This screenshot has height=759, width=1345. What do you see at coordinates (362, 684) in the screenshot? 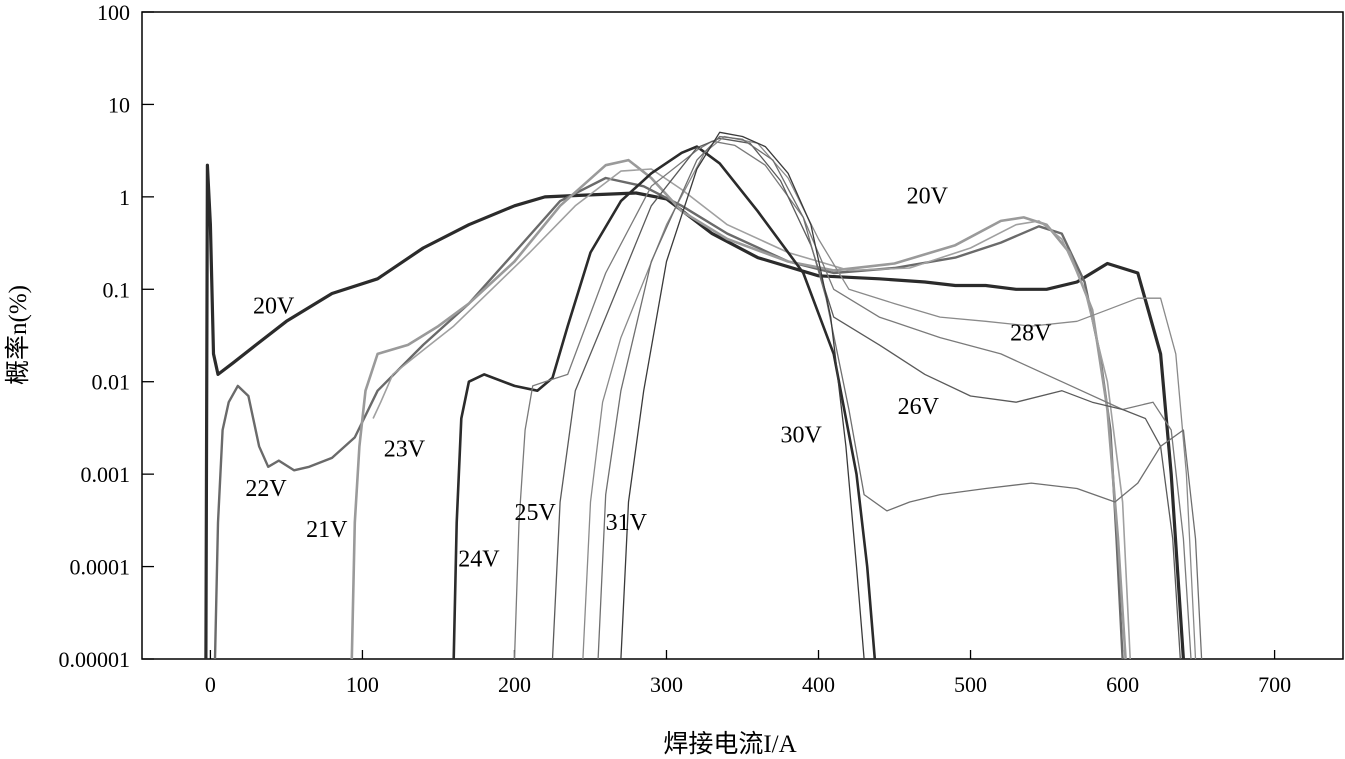
I see `x-tick-label: 100` at bounding box center [362, 684].